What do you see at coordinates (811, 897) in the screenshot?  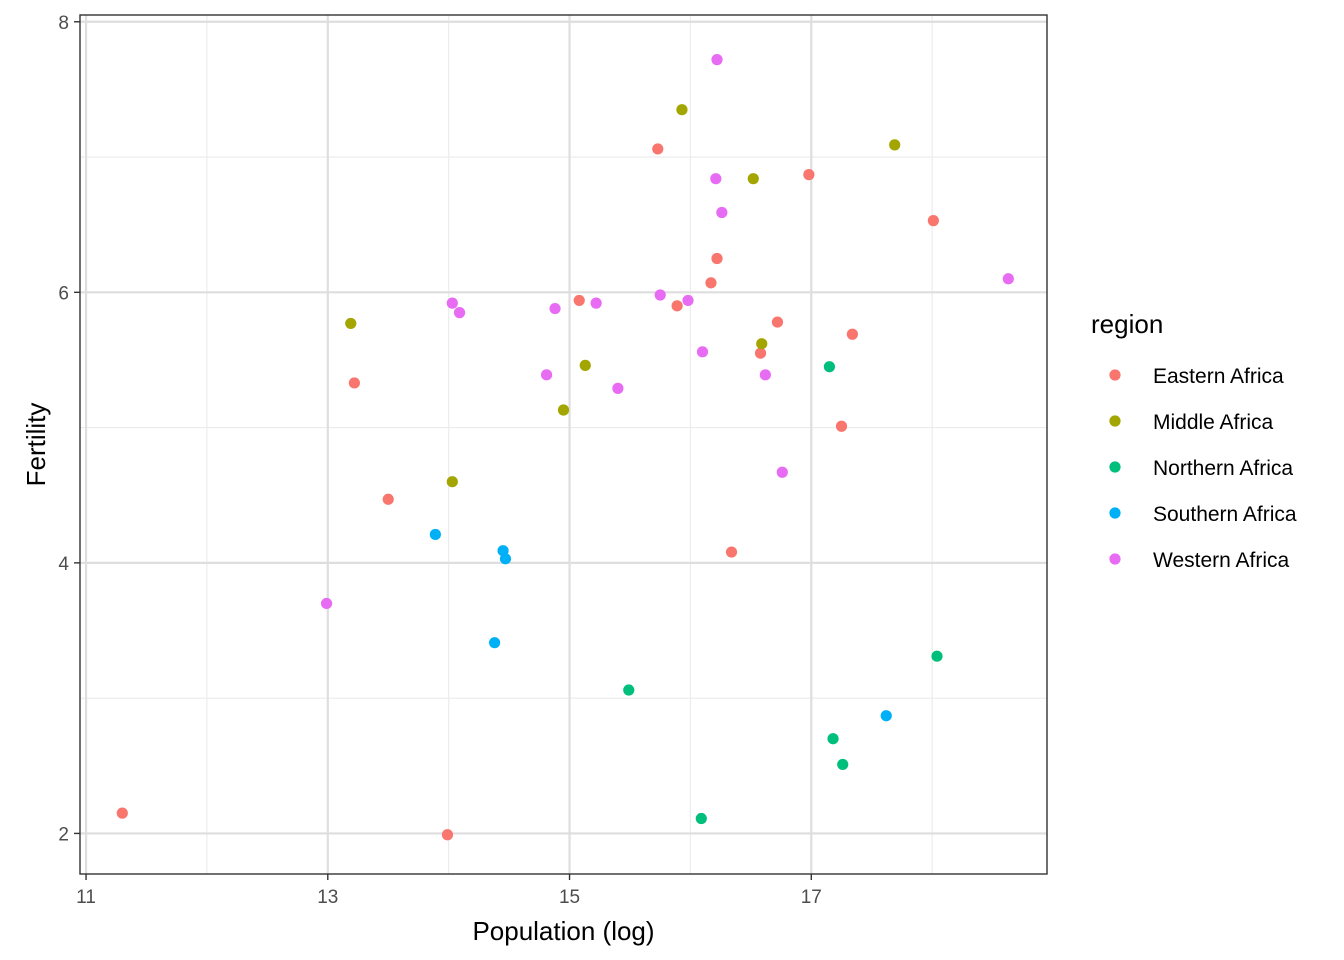 I see `x-tick-label: 17` at bounding box center [811, 897].